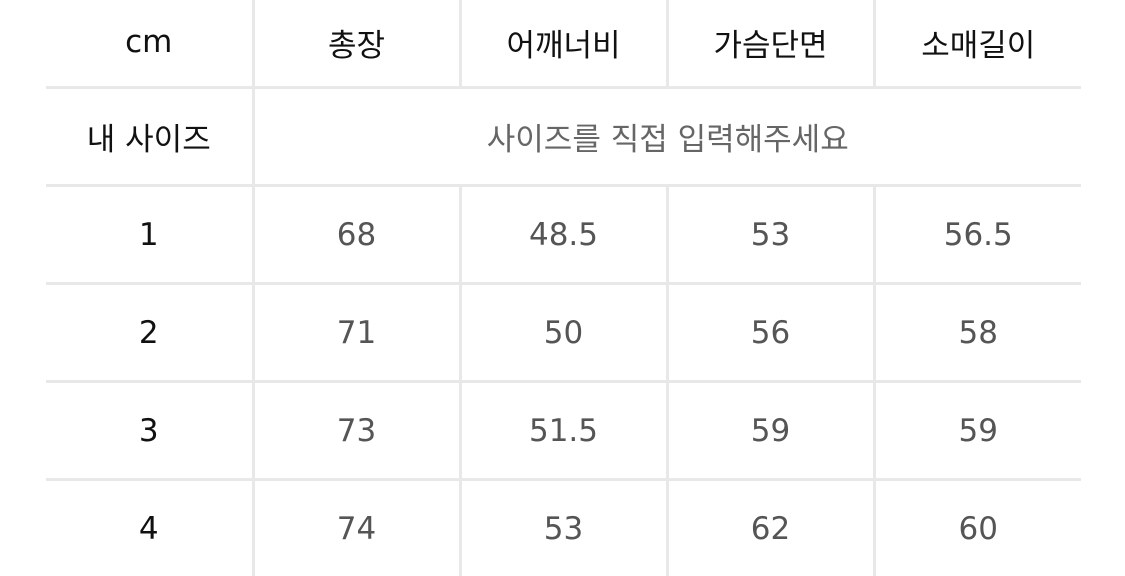 Image resolution: width=1125 pixels, height=576 pixels. What do you see at coordinates (356, 44) in the screenshot?
I see `header-total-length: 총장` at bounding box center [356, 44].